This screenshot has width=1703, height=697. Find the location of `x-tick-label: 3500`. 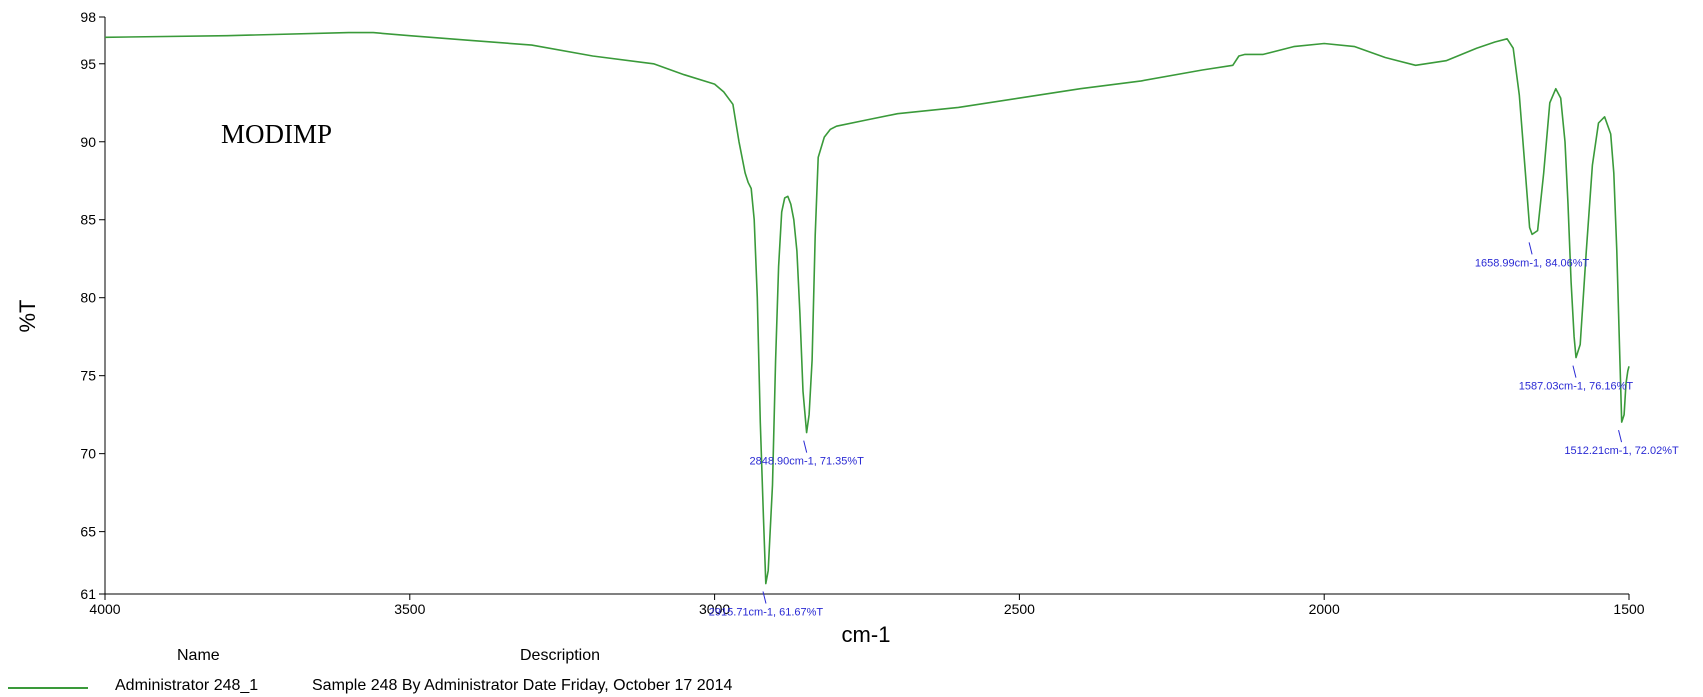

x-tick-label: 3500 is located at coordinates (409, 609).